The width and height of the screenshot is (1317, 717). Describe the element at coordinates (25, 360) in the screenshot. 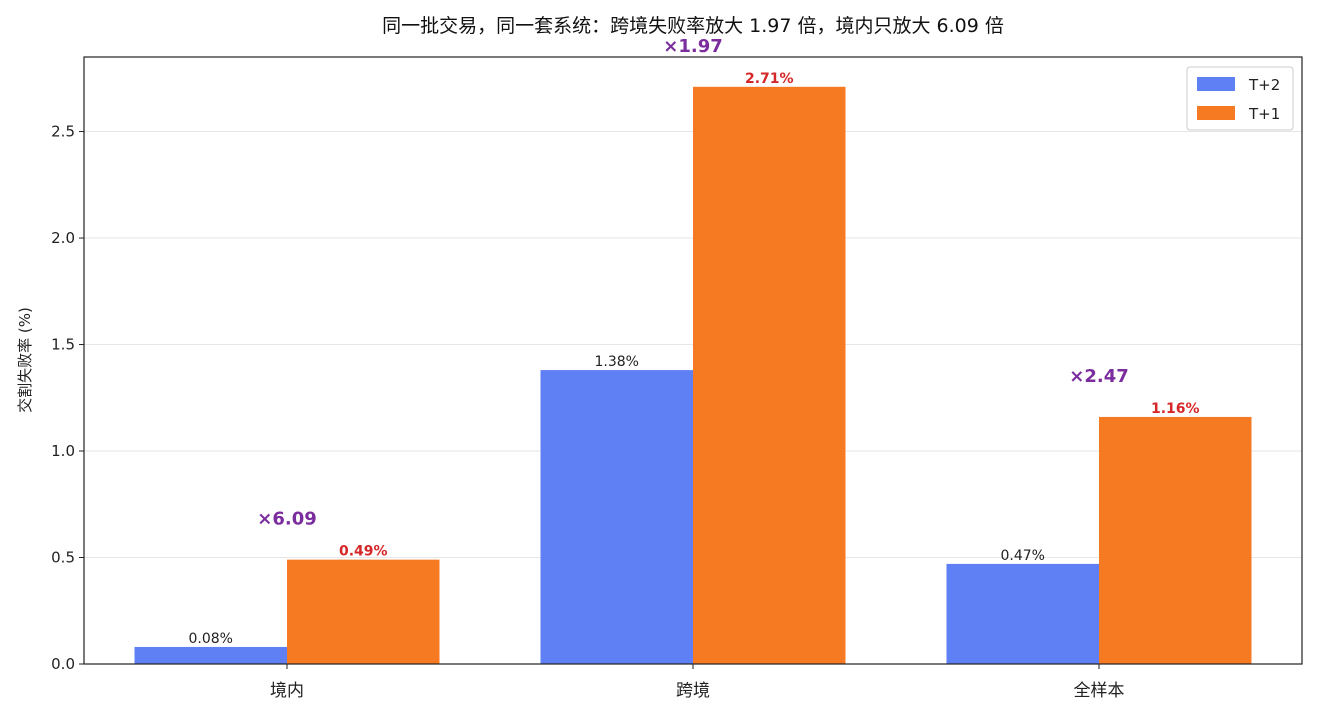

I see `y-axis-label: 交割失败率 (%)` at that location.